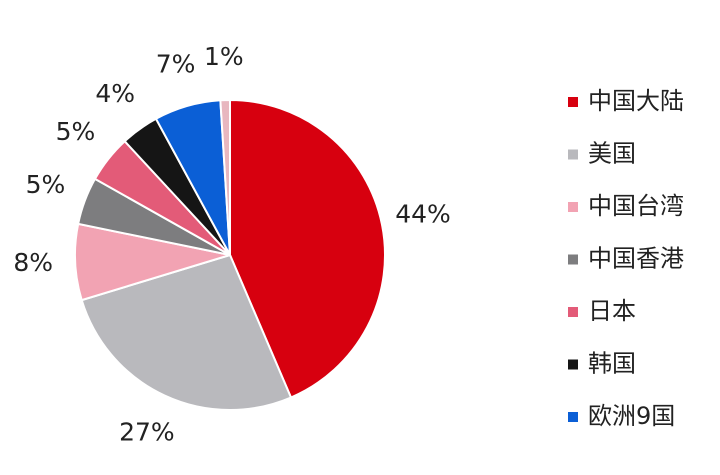  I want to click on value-label: 44%, so click(423, 213).